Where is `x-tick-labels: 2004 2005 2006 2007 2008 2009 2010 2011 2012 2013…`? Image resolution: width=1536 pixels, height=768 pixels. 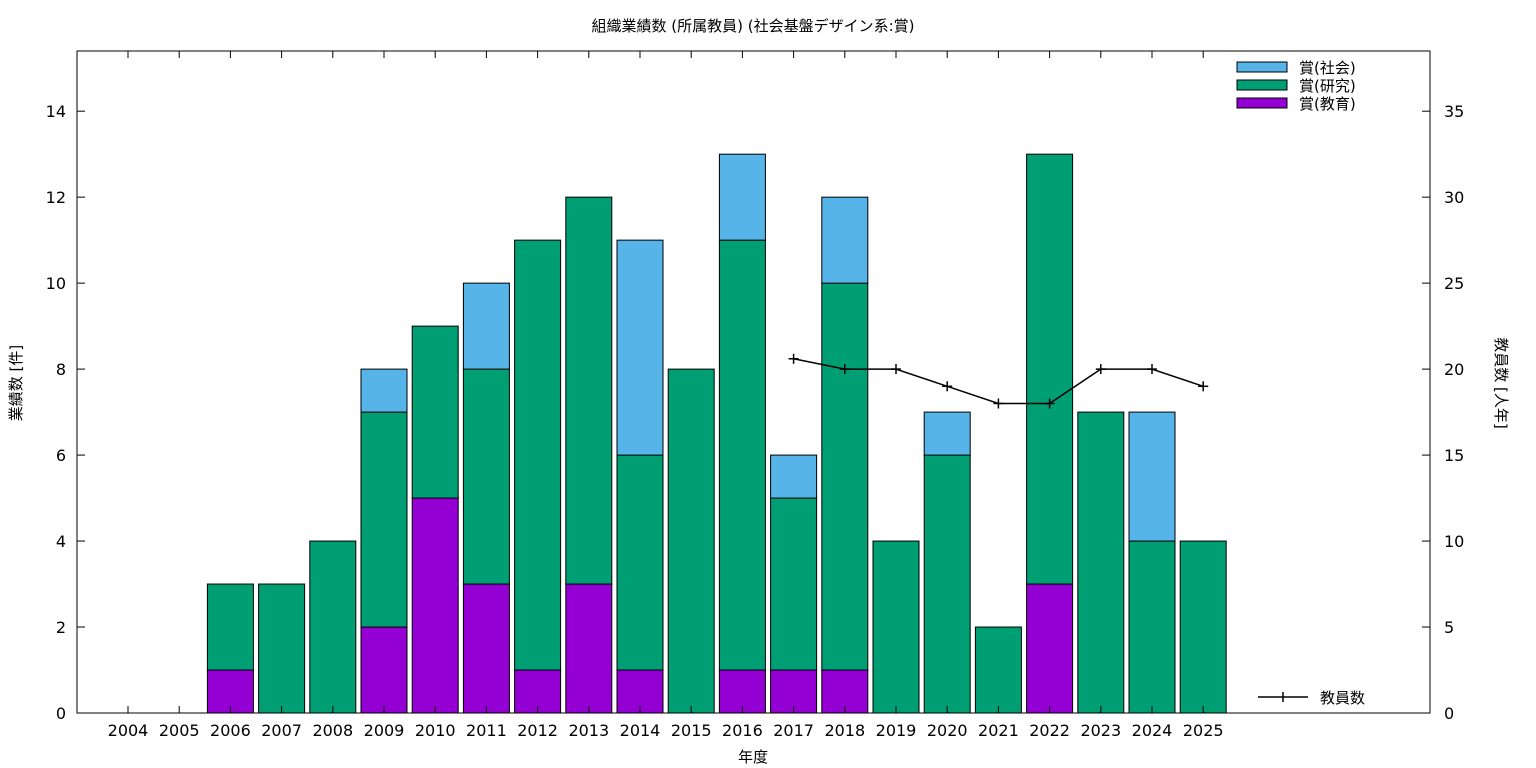 x-tick-labels: 2004 2005 2006 2007 2008 2009 2010 2011 2012 2013… is located at coordinates (666, 730).